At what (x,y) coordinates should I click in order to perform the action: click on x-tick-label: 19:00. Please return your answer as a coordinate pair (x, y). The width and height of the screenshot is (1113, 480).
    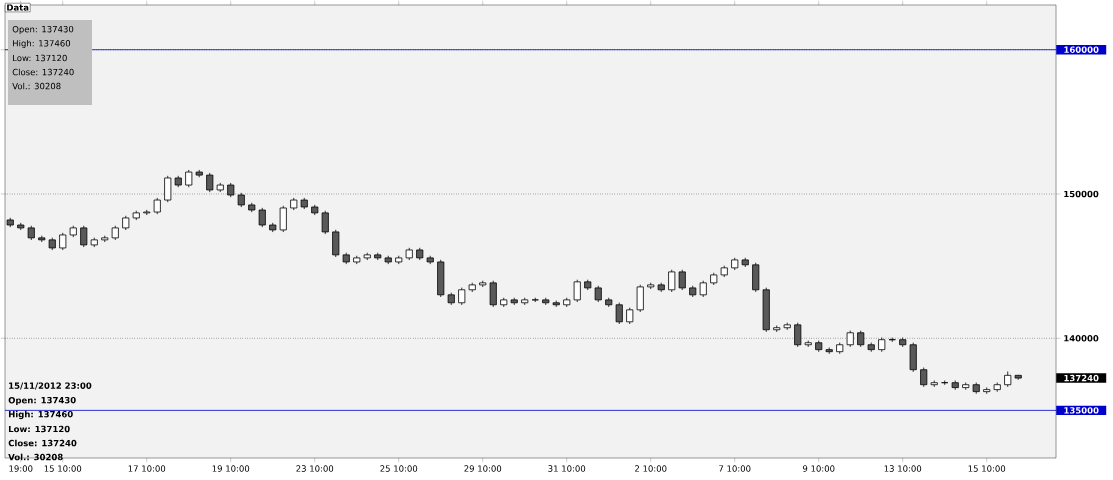
    Looking at the image, I should click on (21, 468).